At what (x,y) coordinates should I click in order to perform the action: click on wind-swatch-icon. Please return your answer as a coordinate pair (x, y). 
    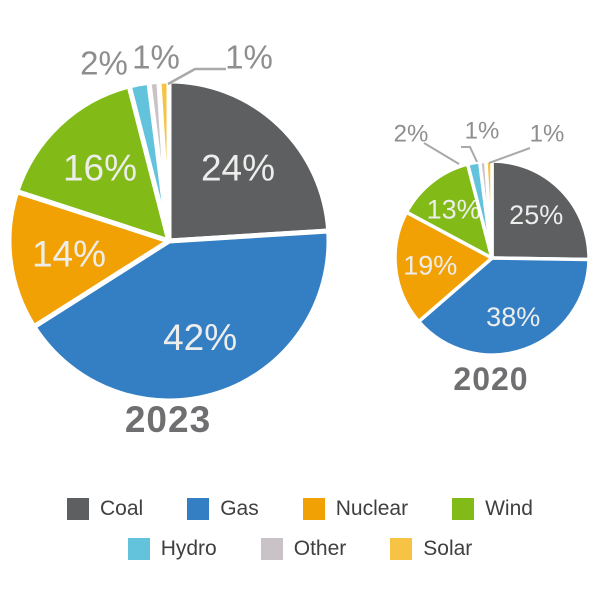
    Looking at the image, I should click on (463, 509).